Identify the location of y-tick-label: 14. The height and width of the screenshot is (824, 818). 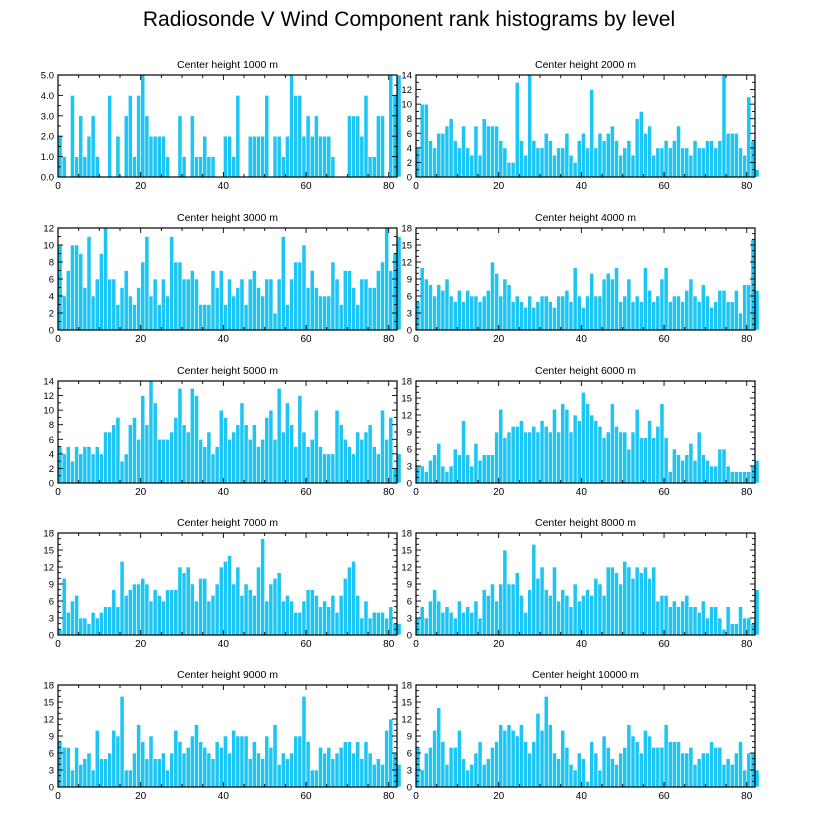
(48, 382).